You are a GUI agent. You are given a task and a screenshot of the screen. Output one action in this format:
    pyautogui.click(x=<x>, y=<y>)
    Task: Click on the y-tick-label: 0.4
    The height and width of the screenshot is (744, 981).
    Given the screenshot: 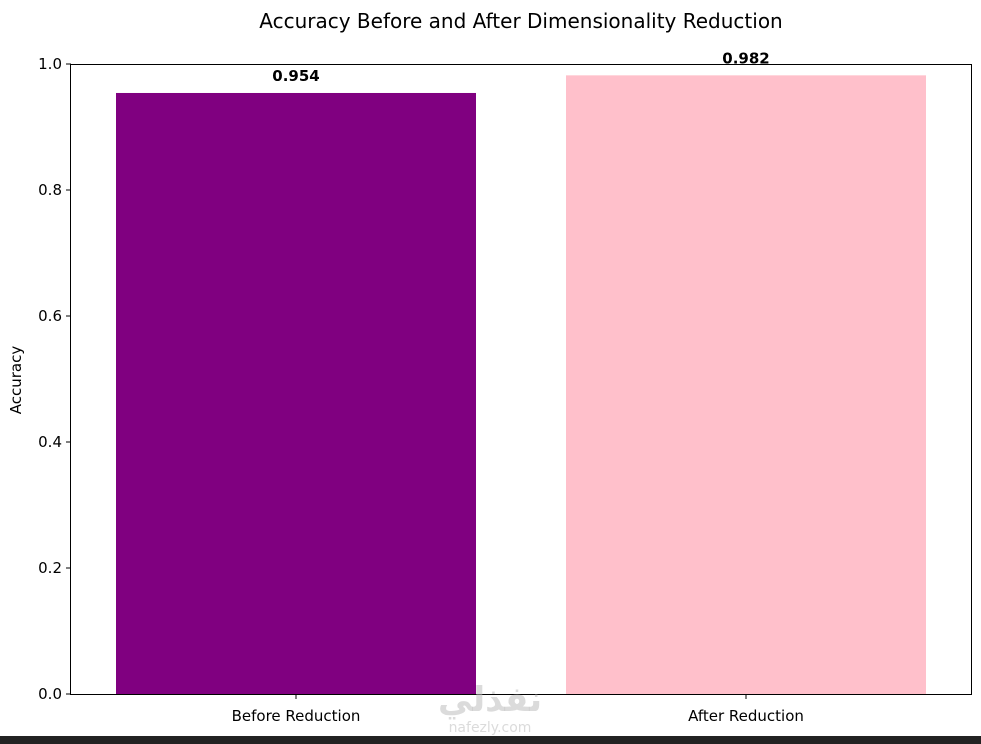 What is the action you would take?
    pyautogui.click(x=50, y=442)
    